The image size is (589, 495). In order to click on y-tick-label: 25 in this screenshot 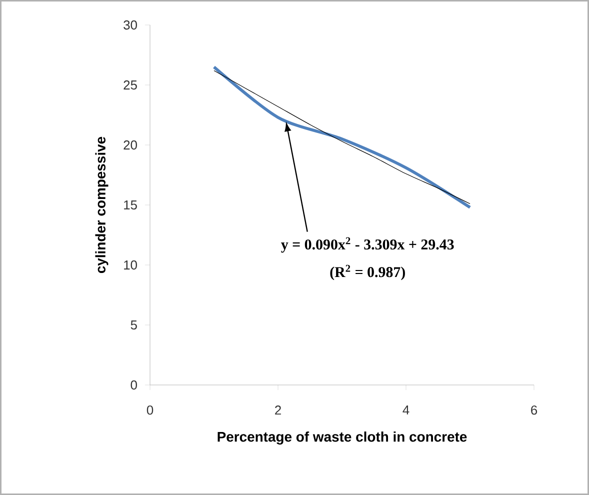, I will do `click(130, 85)`.